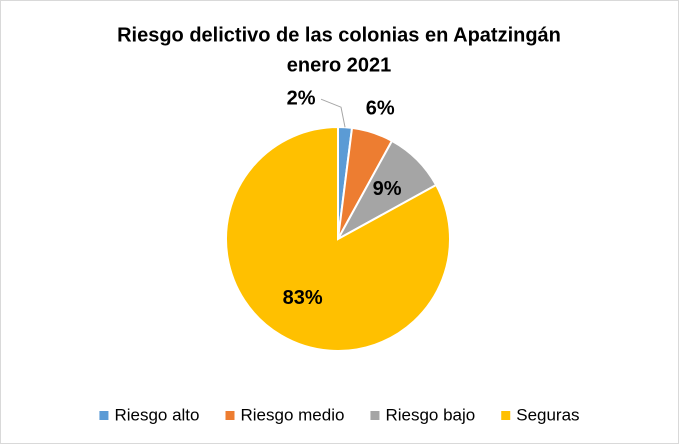  What do you see at coordinates (547, 414) in the screenshot?
I see `legend-label: Seguras` at bounding box center [547, 414].